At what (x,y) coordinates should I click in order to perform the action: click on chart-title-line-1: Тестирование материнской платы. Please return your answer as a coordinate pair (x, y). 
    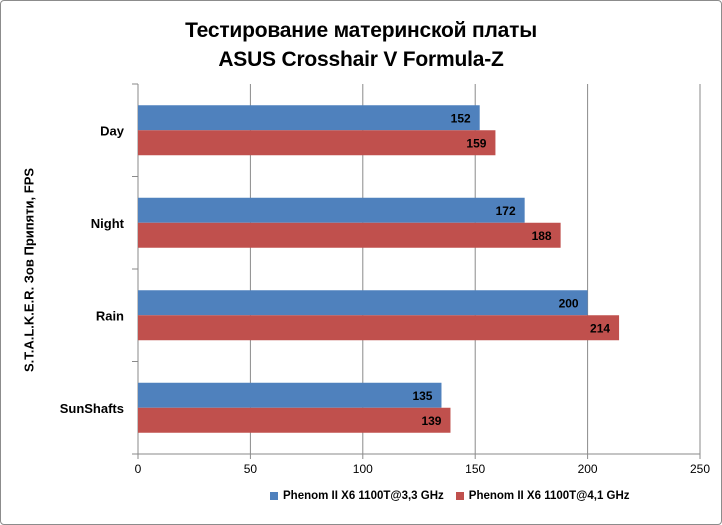
    Looking at the image, I should click on (361, 30).